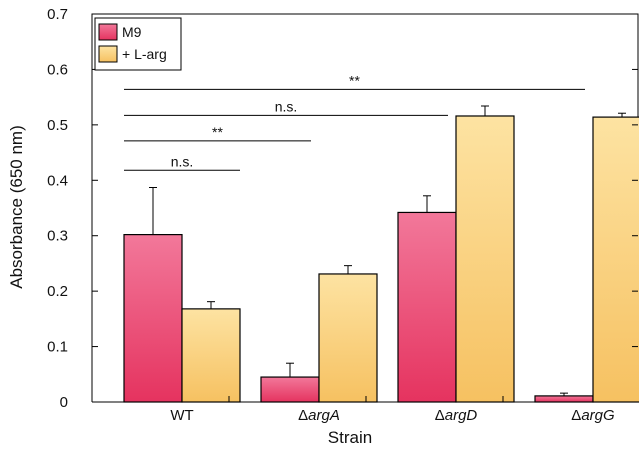  Describe the element at coordinates (217, 132) in the screenshot. I see `significance-label-2: **` at that location.